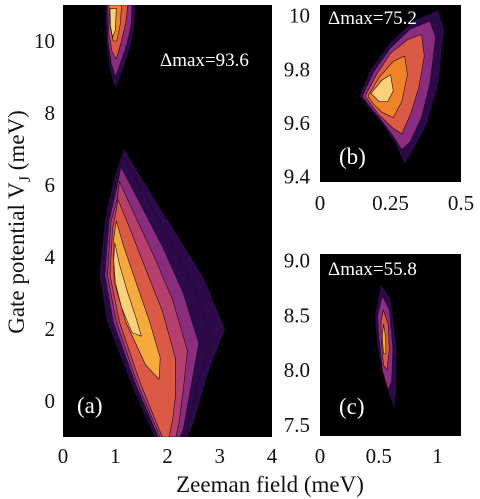 The width and height of the screenshot is (480, 499). I want to click on panel-a-y-tick-4: 8, so click(50, 113).